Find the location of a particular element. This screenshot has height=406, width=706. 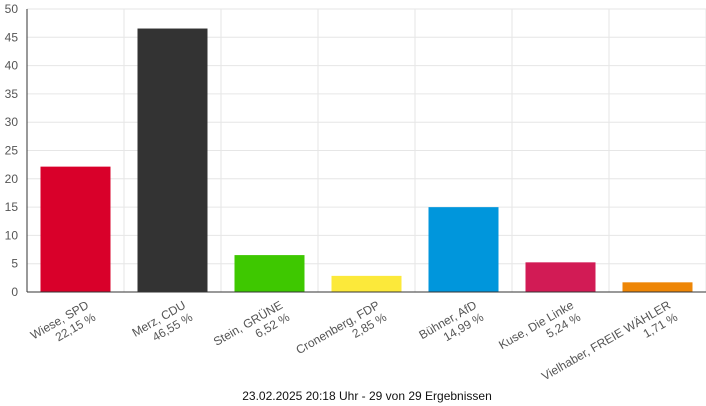

y-tick-label: 45 is located at coordinates (12, 37).